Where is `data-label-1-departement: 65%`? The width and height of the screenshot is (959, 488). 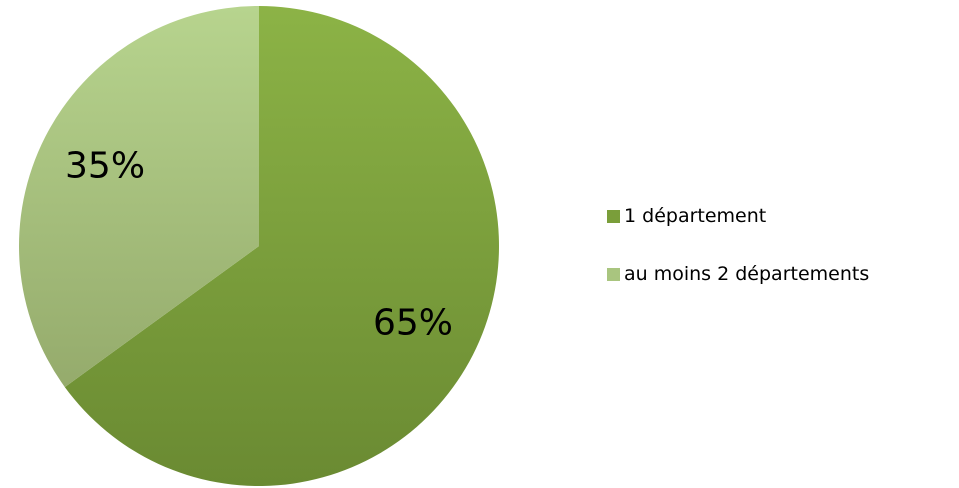 data-label-1-departement: 65% is located at coordinates (413, 322).